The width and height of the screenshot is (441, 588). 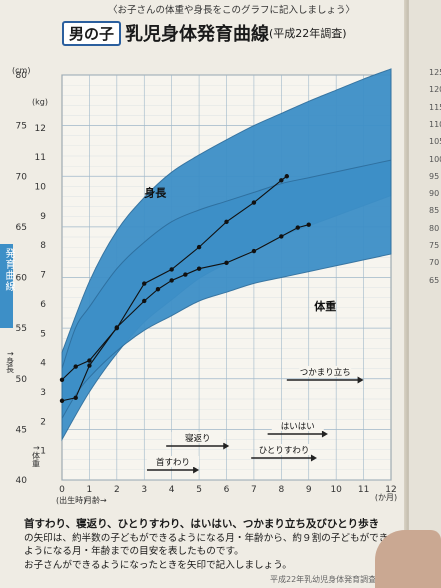 I want to click on section-tab: 発育曲線, so click(x=7, y=286).